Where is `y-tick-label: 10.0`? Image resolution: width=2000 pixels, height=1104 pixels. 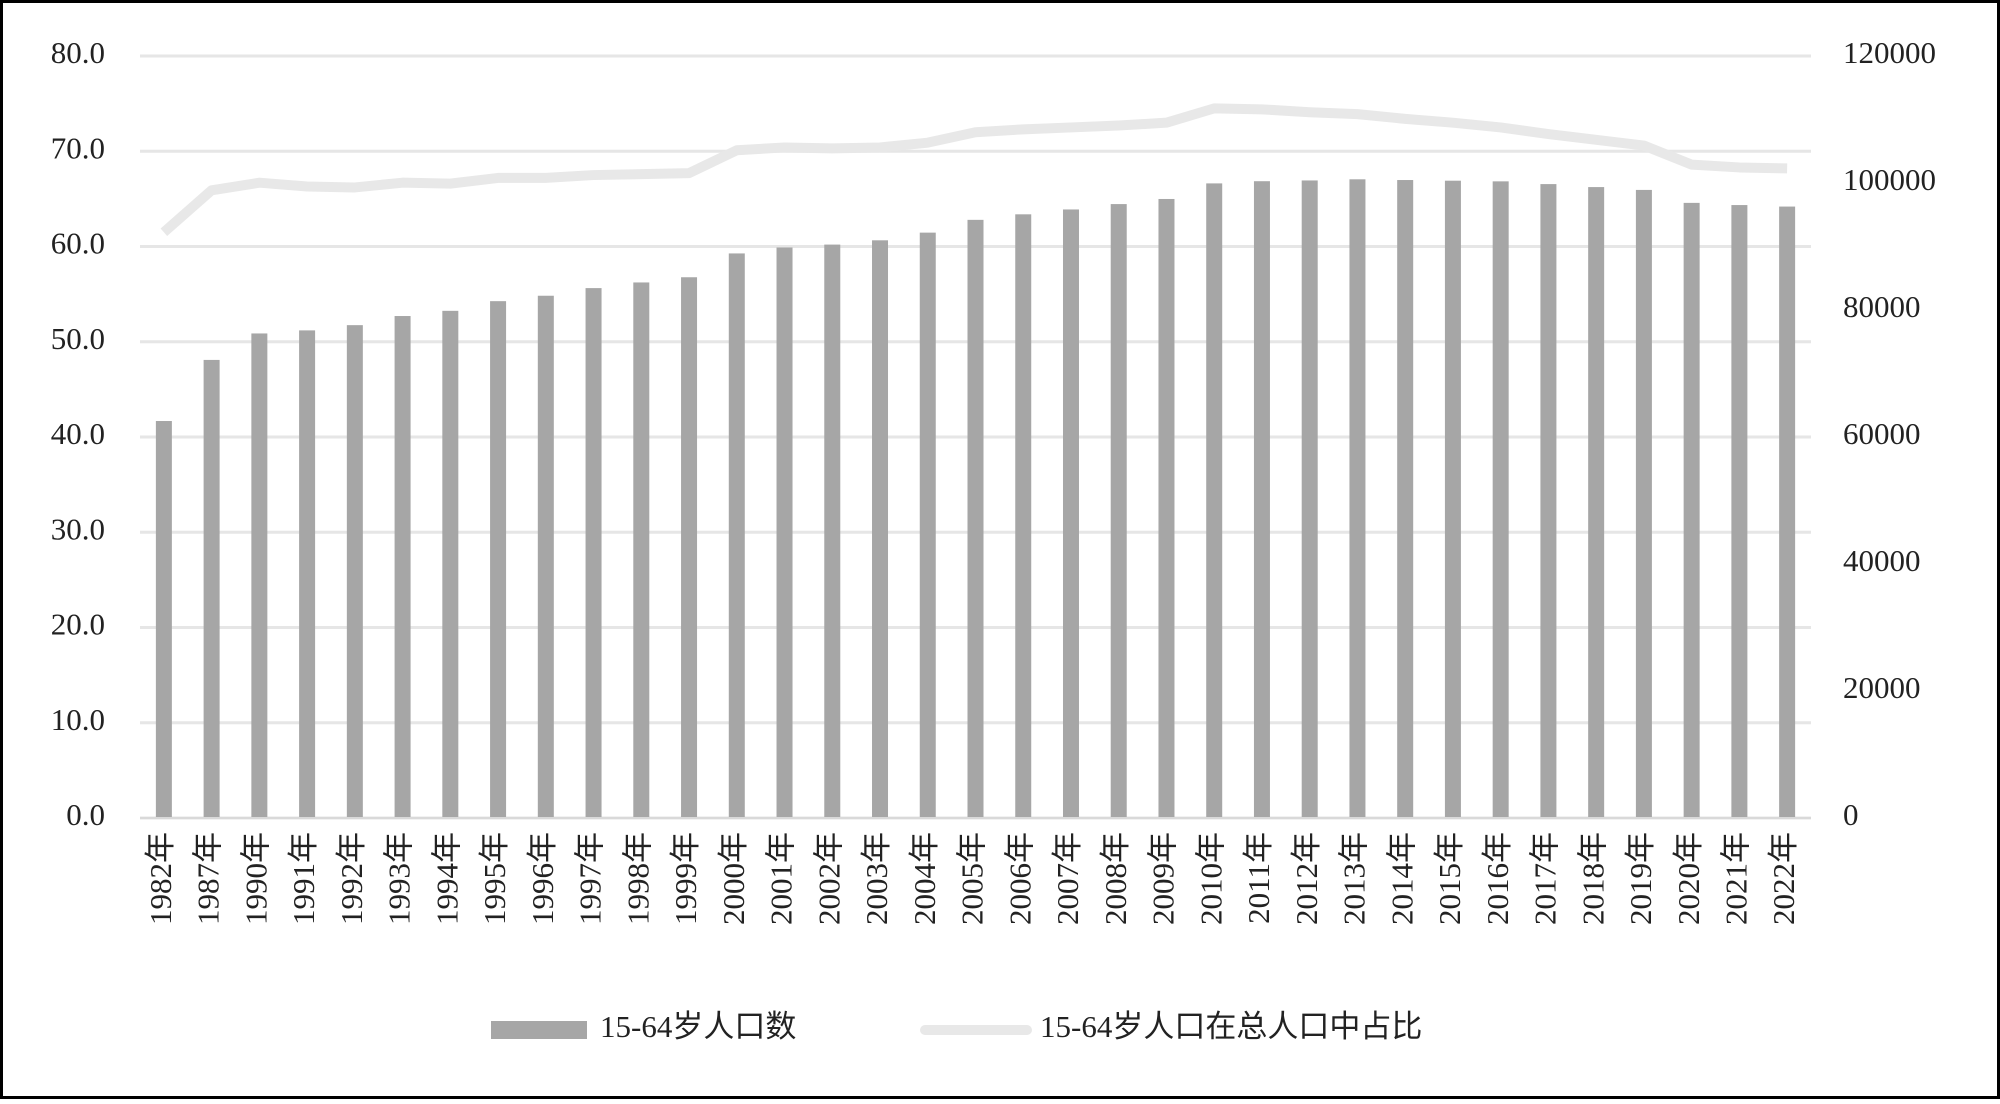
y-tick-label: 10.0 is located at coordinates (78, 719).